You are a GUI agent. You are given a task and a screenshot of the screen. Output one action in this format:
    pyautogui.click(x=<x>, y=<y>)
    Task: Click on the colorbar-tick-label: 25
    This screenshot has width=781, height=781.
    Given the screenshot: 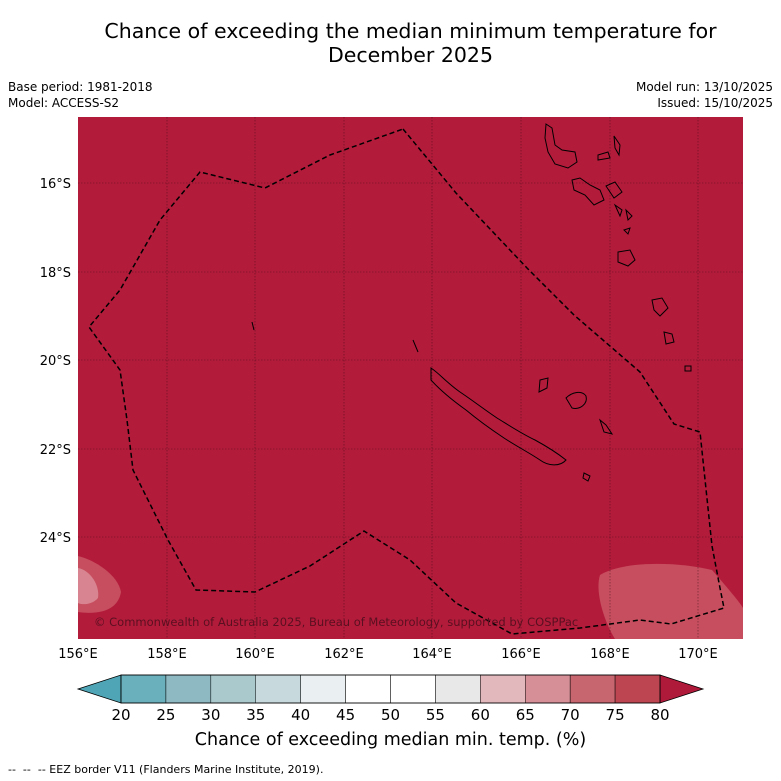 What is the action you would take?
    pyautogui.click(x=165, y=715)
    